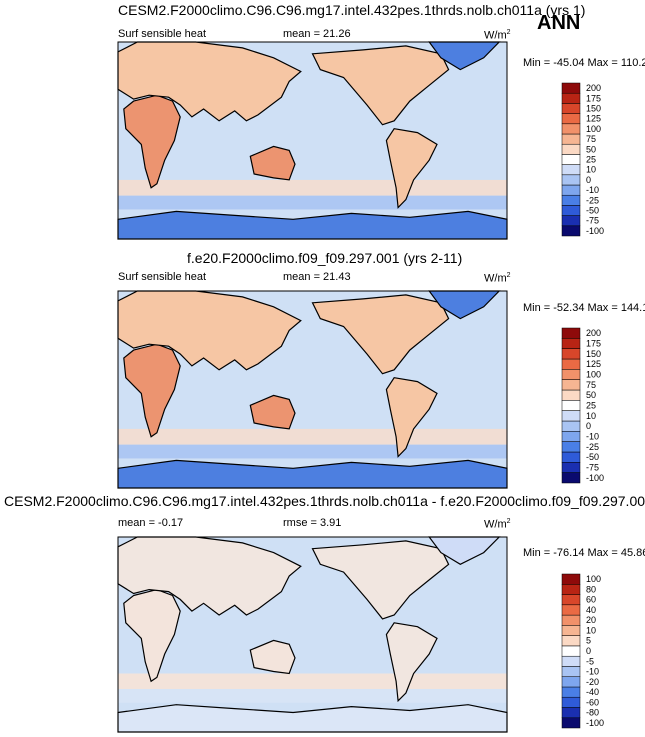 This screenshot has height=737, width=645. I want to click on colorbar-tick-label: 125, so click(593, 119).